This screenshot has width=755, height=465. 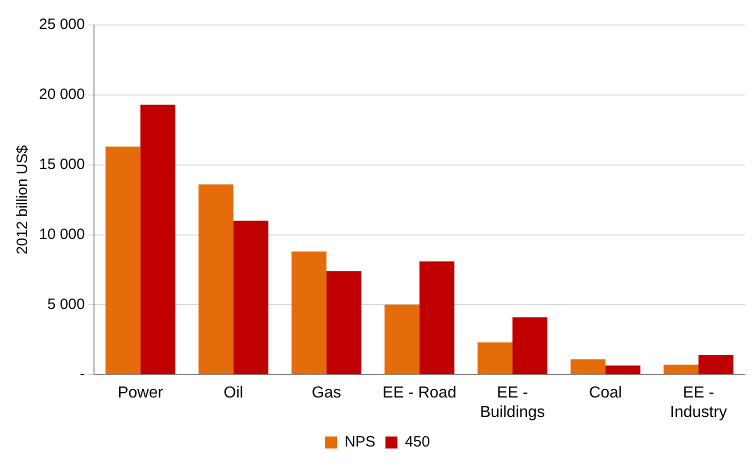 I want to click on legend-label: NPS, so click(x=360, y=442).